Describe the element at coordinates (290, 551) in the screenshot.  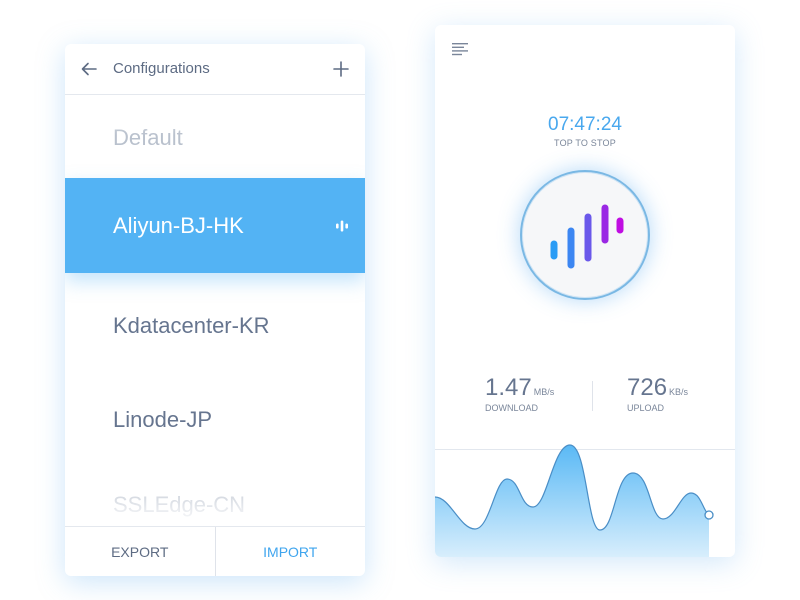
I see `import-button: IMPORT` at that location.